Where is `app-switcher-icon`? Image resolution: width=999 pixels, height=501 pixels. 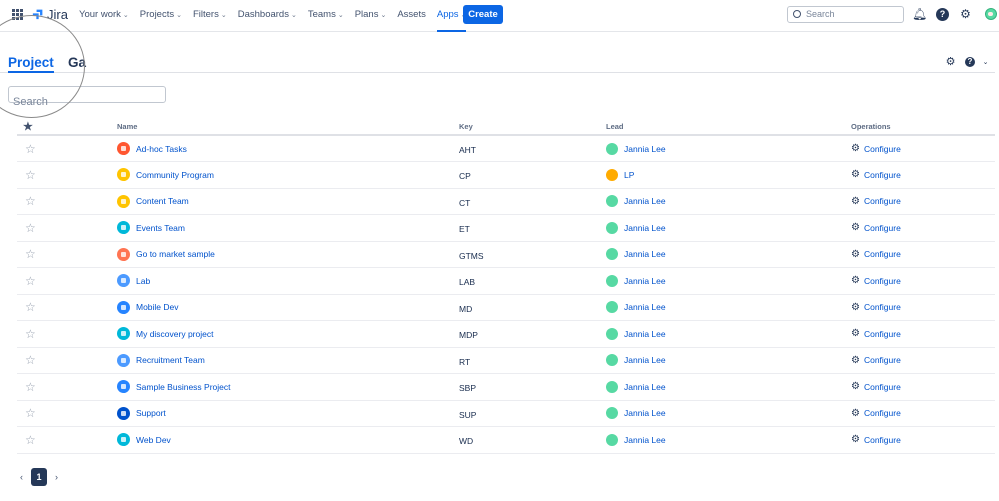
app-switcher-icon is located at coordinates (17, 14).